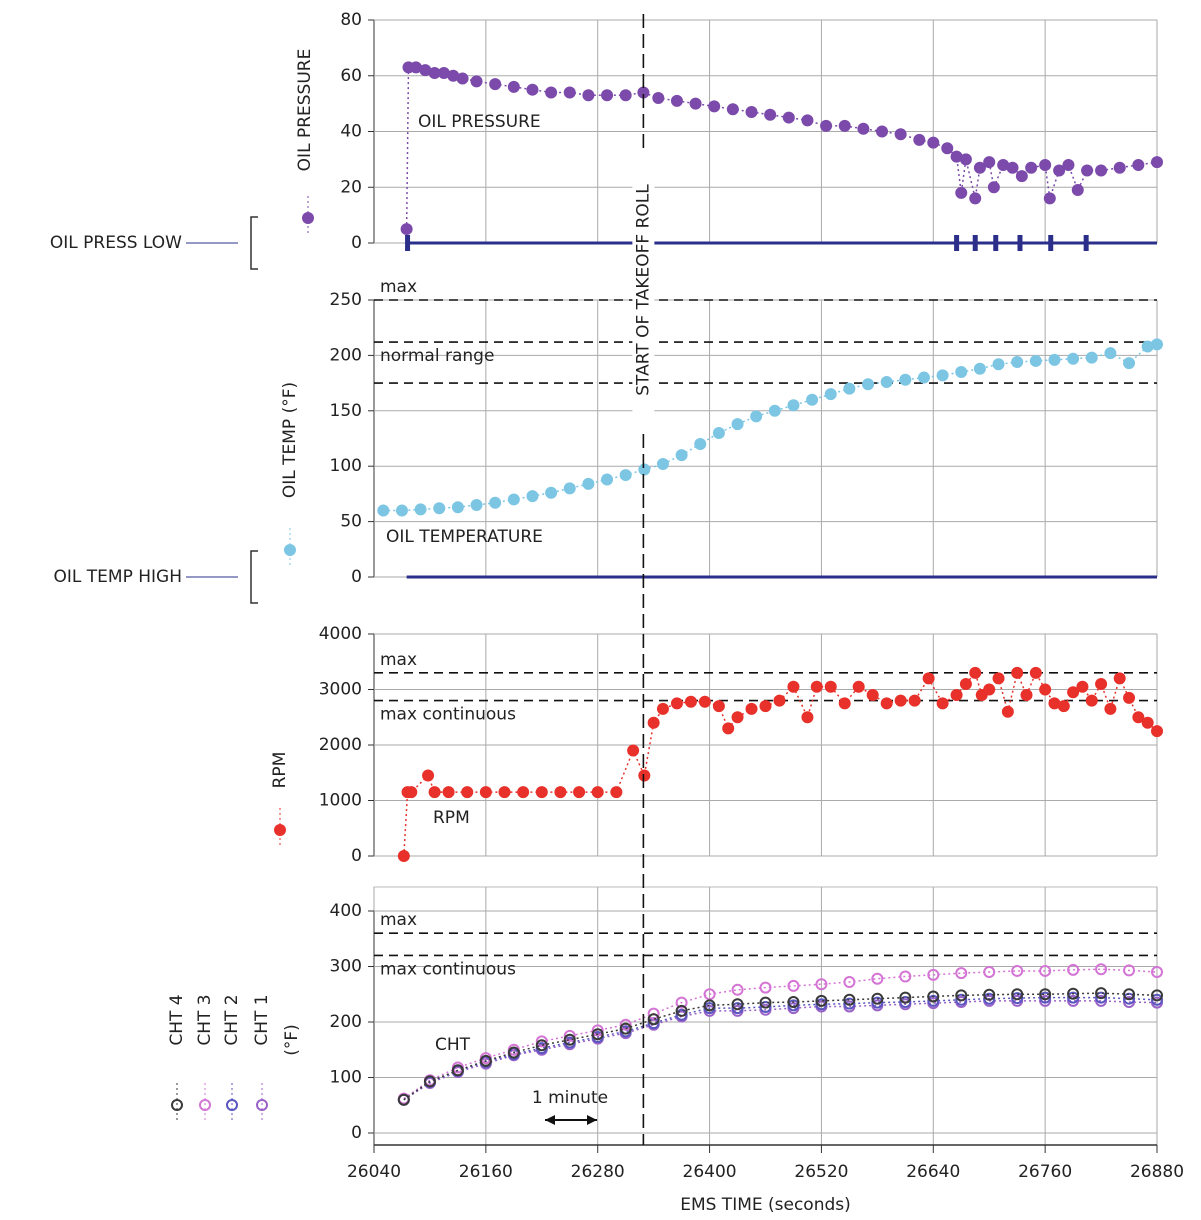 Image resolution: width=1201 pixels, height=1220 pixels. Describe the element at coordinates (280, 770) in the screenshot. I see `legend-label: RPM` at that location.